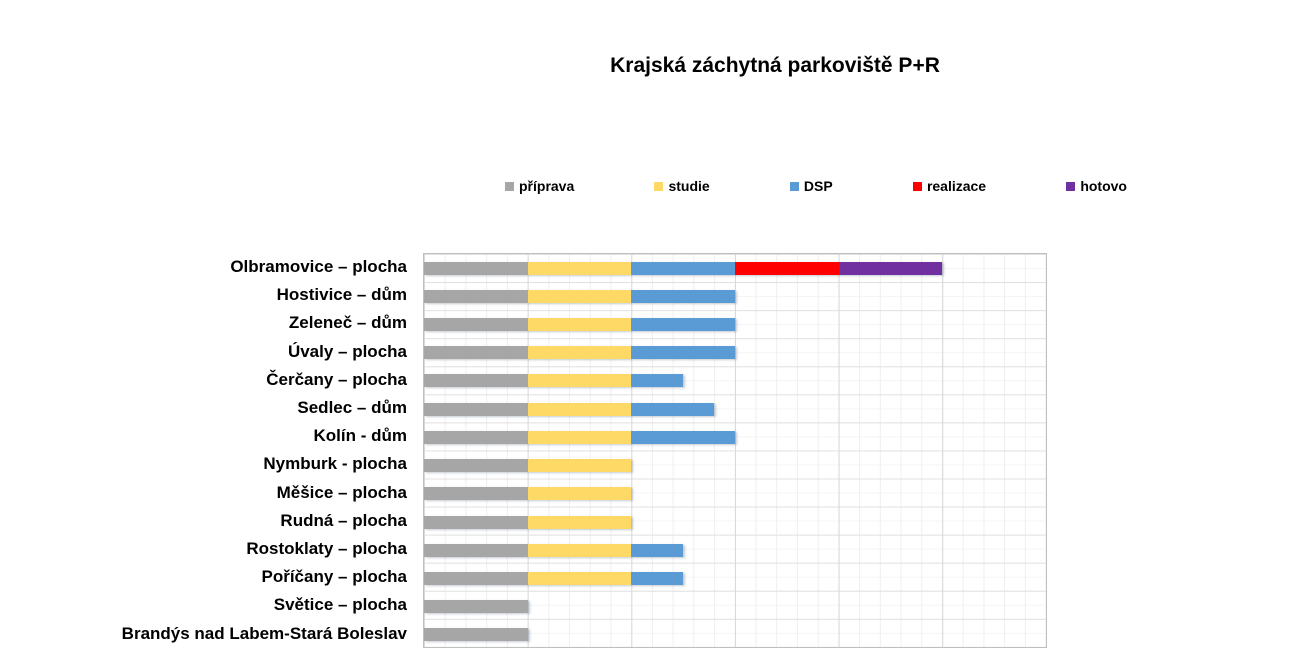 The image size is (1296, 654). Describe the element at coordinates (334, 577) in the screenshot. I see `category-label: Poříčany – plocha` at that location.